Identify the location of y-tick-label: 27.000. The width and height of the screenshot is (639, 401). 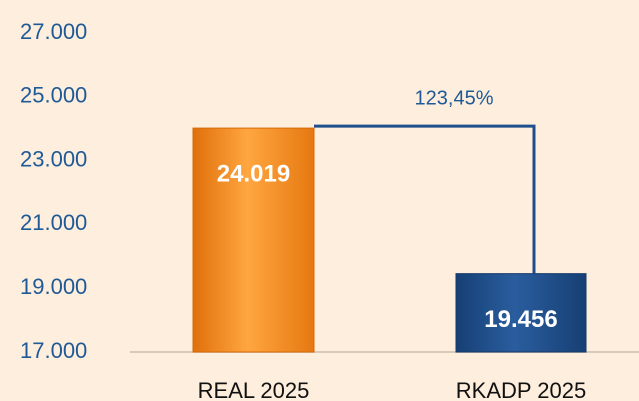
(53, 31).